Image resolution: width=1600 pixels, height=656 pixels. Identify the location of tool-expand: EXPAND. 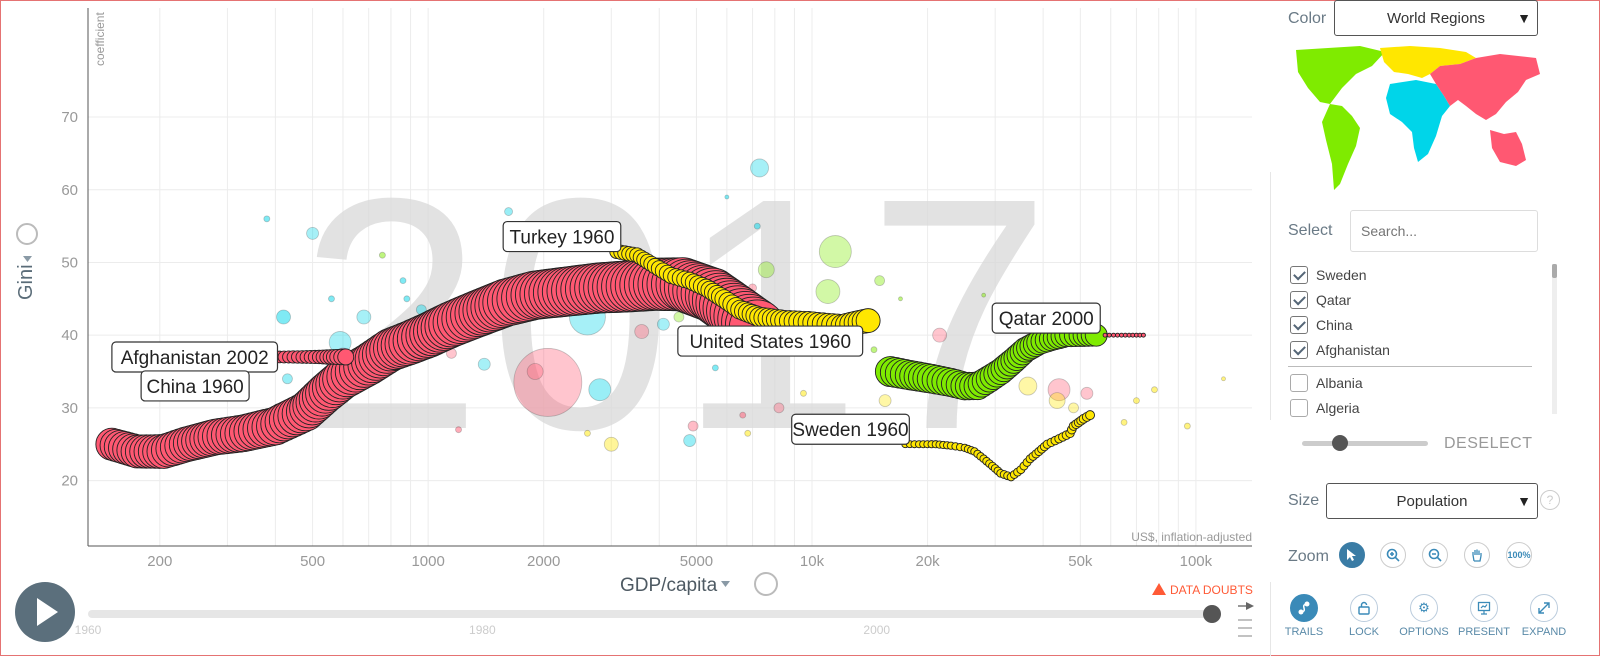
(1544, 616).